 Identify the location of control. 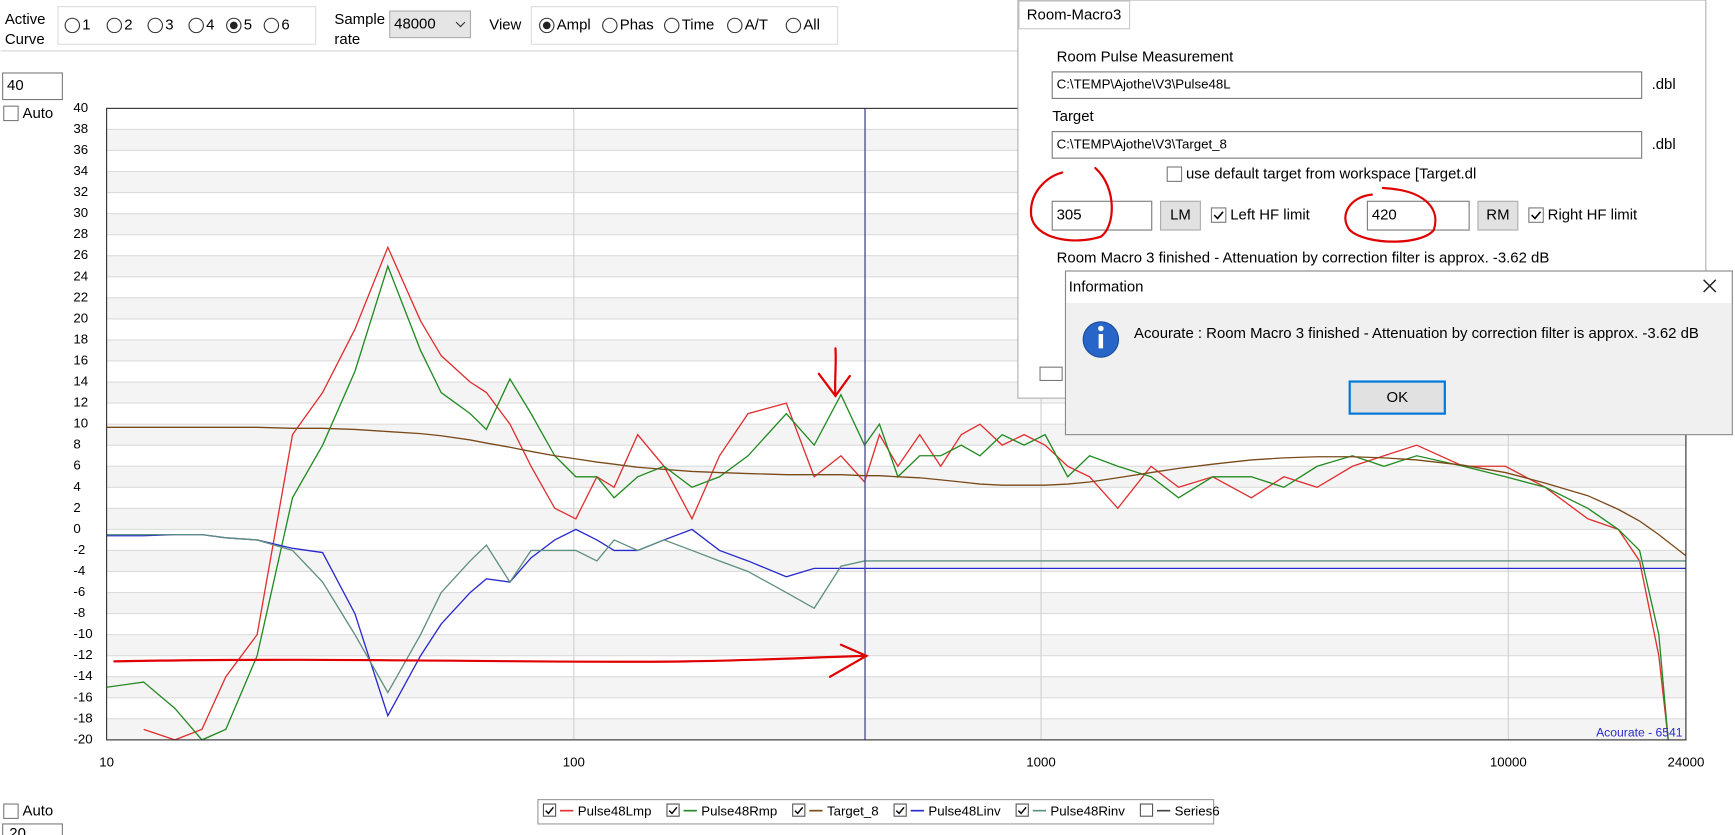
(1051, 374).